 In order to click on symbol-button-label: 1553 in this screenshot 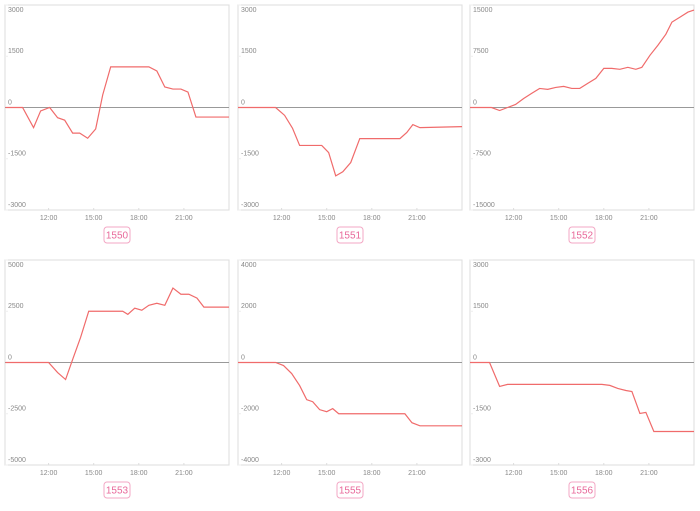, I will do `click(117, 491)`.